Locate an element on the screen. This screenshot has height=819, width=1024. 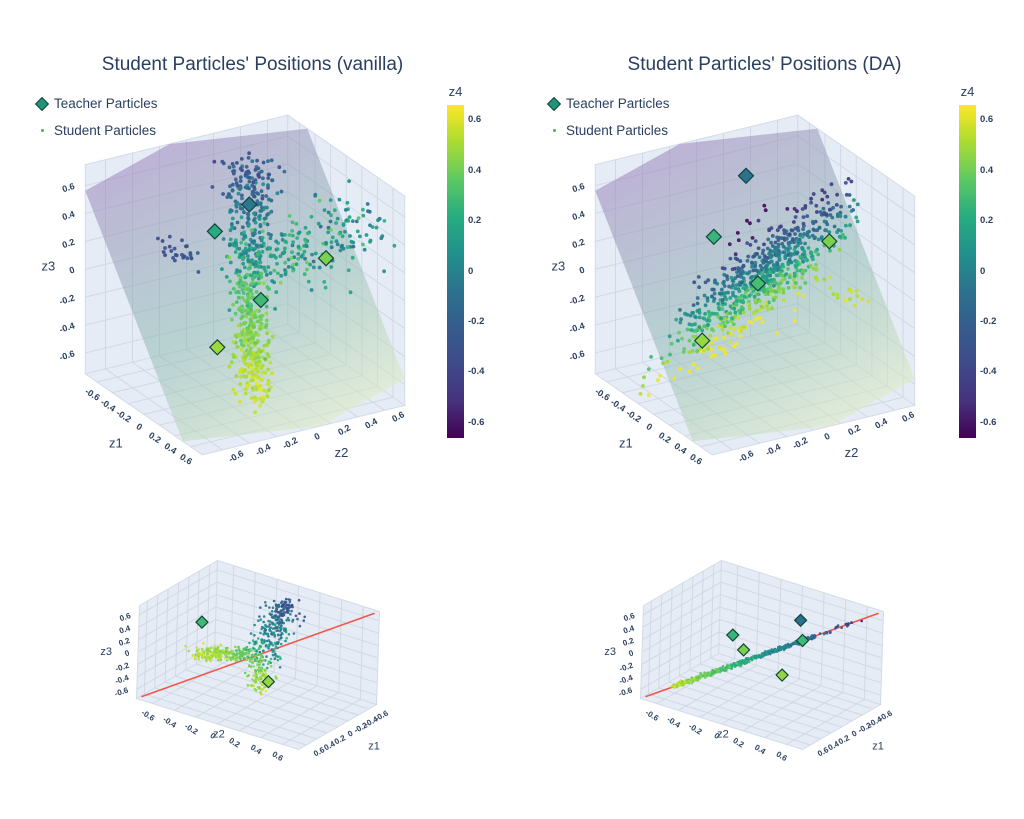
tick-label-z1: -0.4 is located at coordinates (618, 405).